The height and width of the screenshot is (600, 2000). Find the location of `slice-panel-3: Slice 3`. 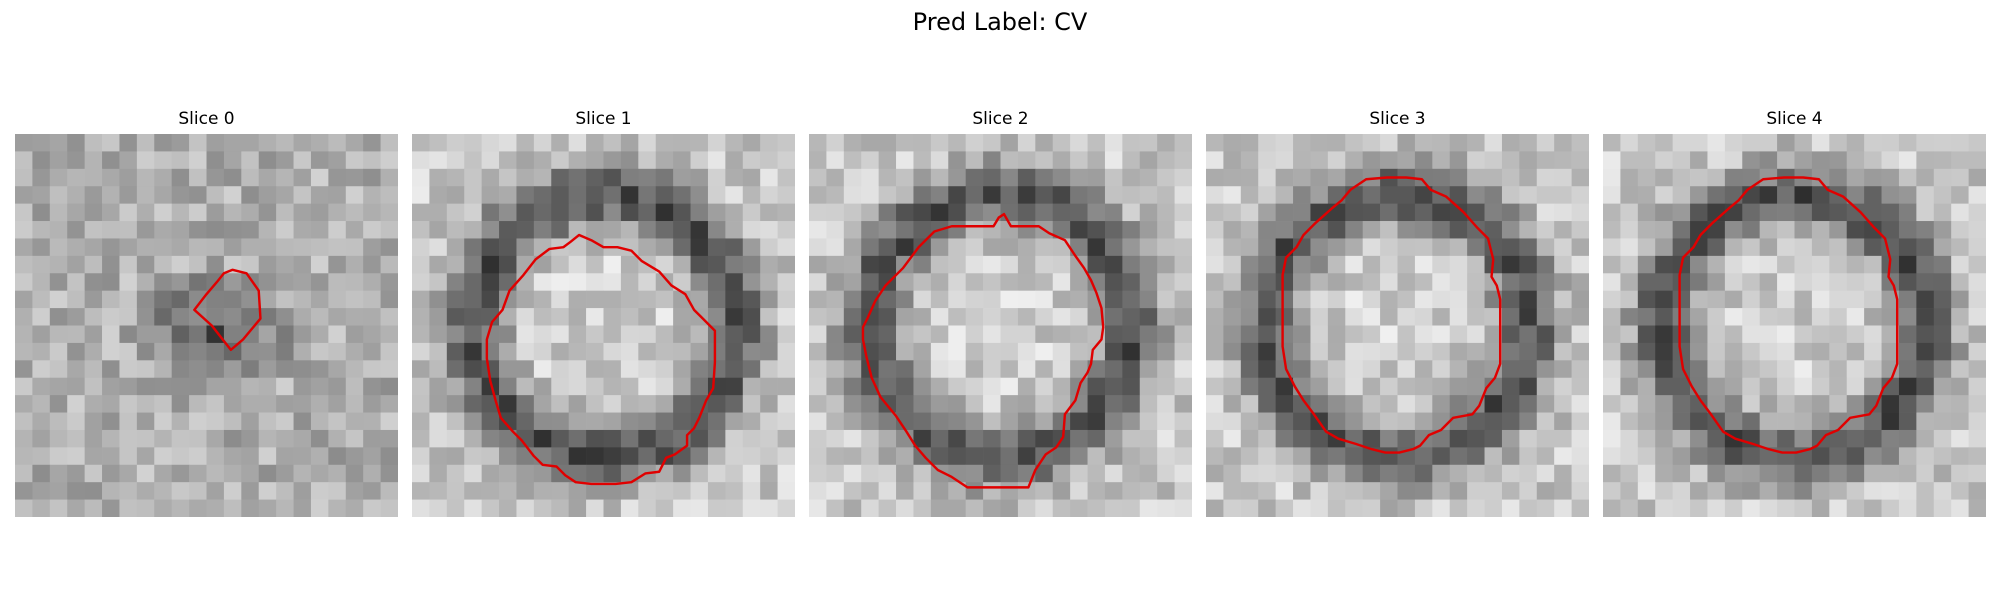

slice-panel-3: Slice 3 is located at coordinates (1397, 312).